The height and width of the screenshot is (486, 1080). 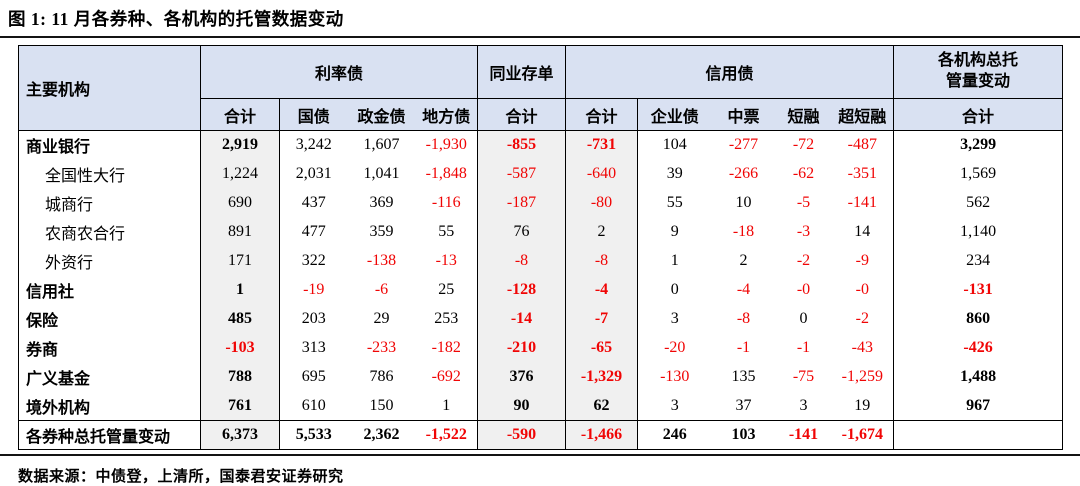 I want to click on row-label: 商业银行, so click(x=109, y=145).